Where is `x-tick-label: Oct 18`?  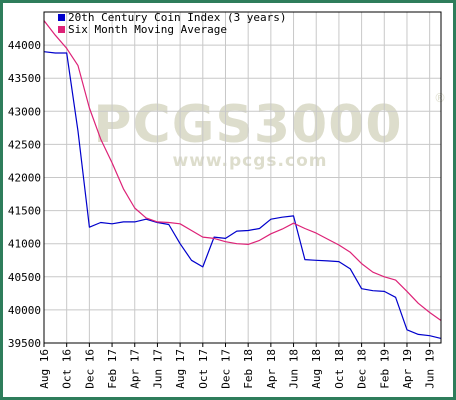
x-tick-label: Oct 18 is located at coordinates (339, 369).